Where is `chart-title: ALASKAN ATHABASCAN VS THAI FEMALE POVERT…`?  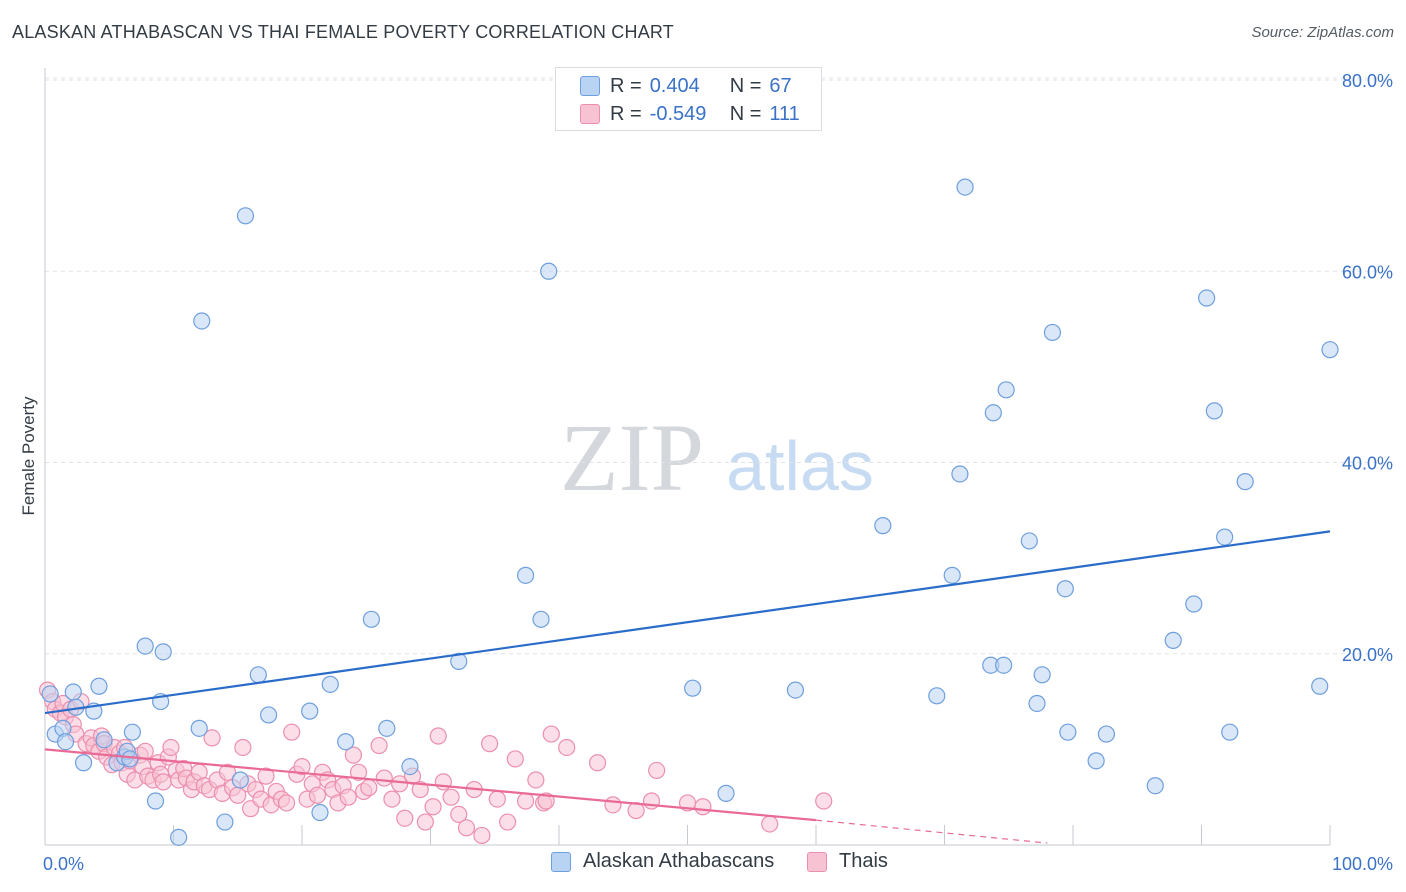
chart-title: ALASKAN ATHABASCAN VS THAI FEMALE POVERT… is located at coordinates (343, 32).